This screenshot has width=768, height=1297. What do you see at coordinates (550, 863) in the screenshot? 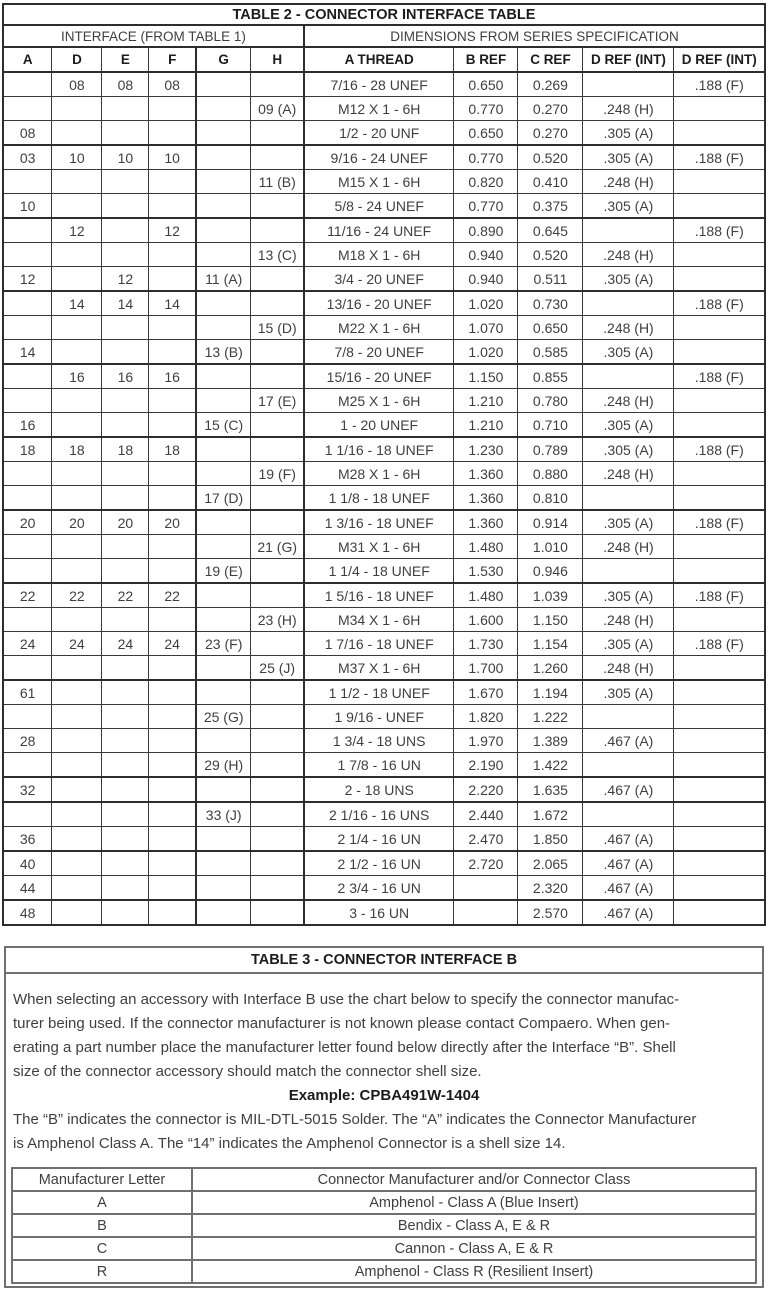
I see `table-cell: 2.065` at bounding box center [550, 863].